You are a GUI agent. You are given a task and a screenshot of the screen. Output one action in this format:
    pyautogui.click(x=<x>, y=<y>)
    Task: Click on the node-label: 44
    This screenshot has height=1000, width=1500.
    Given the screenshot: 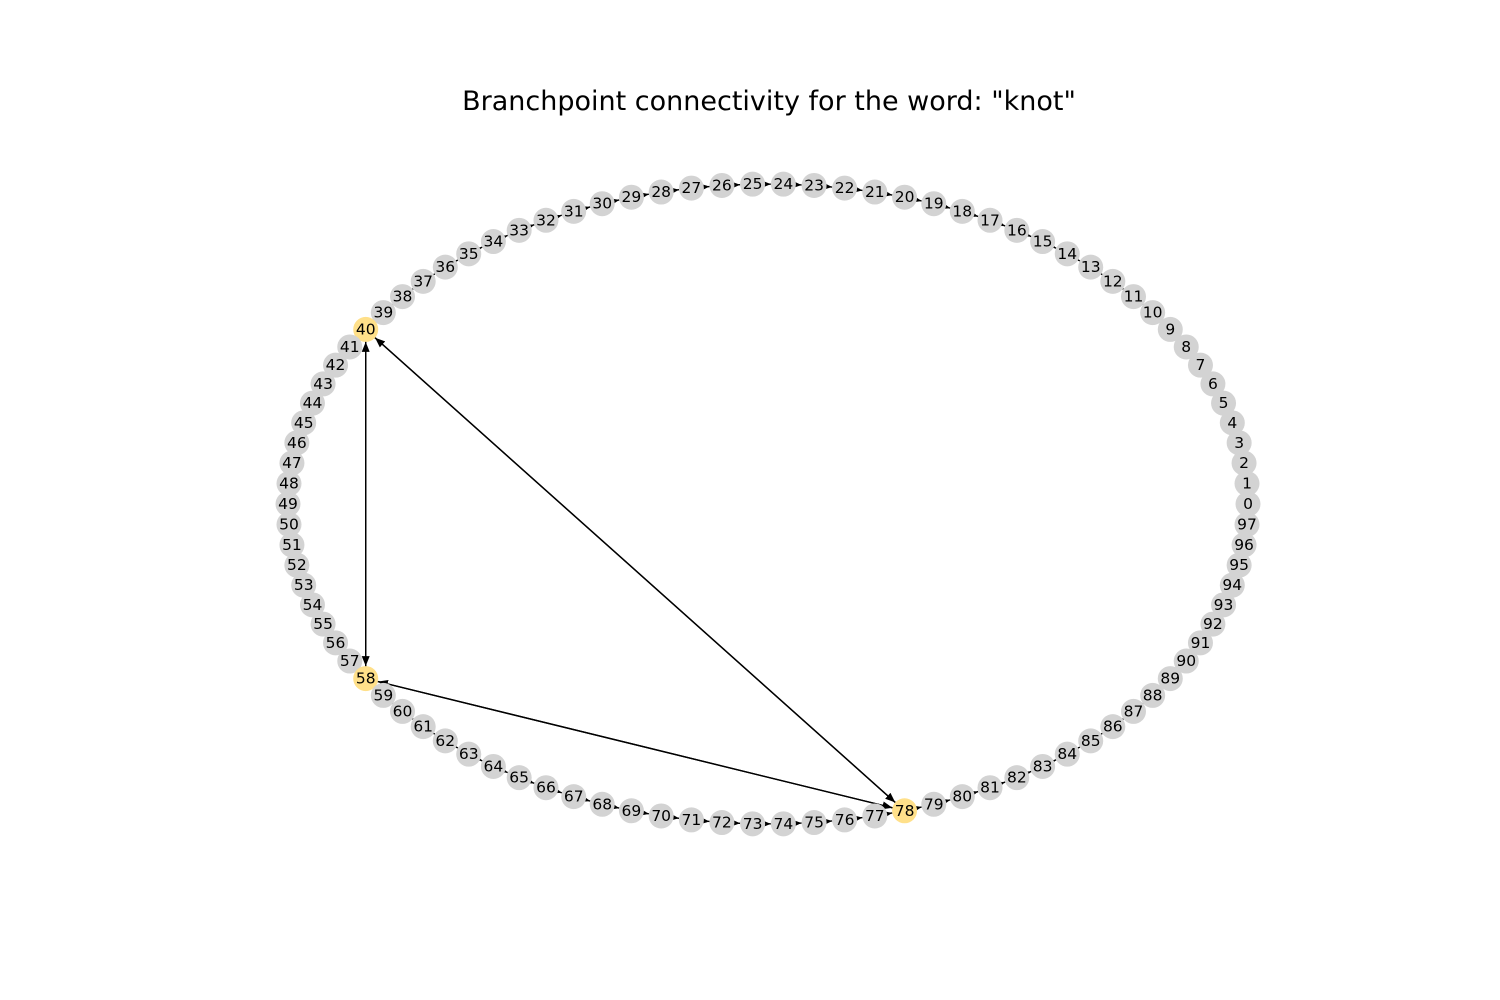 What is the action you would take?
    pyautogui.click(x=313, y=403)
    